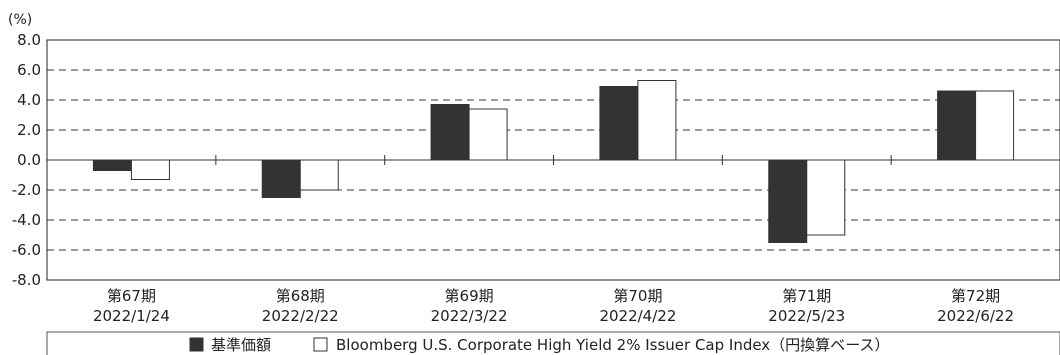  Describe the element at coordinates (975, 316) in the screenshot. I see `category-date-label: 2022/6/22` at that location.